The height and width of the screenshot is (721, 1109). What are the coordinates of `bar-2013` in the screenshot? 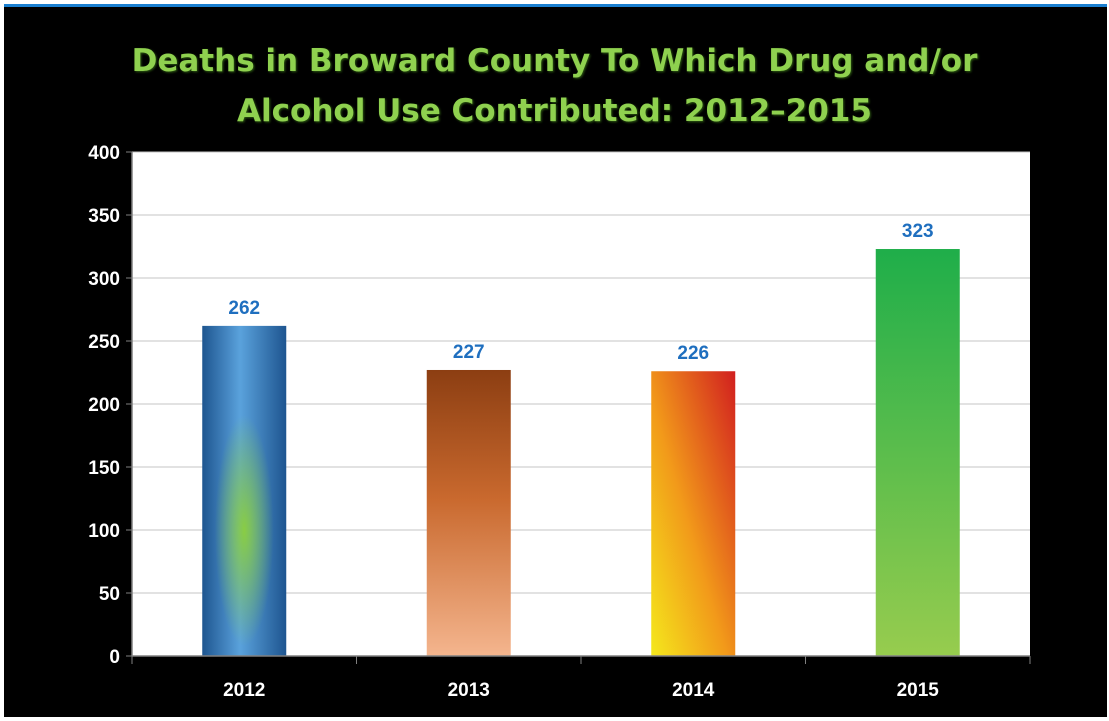 It's located at (468, 512).